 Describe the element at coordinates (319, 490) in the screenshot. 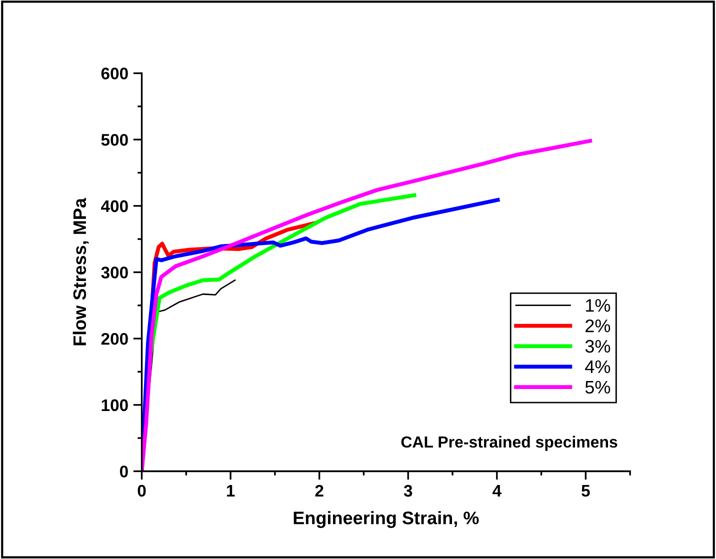

I see `x-tick-label: 2` at that location.